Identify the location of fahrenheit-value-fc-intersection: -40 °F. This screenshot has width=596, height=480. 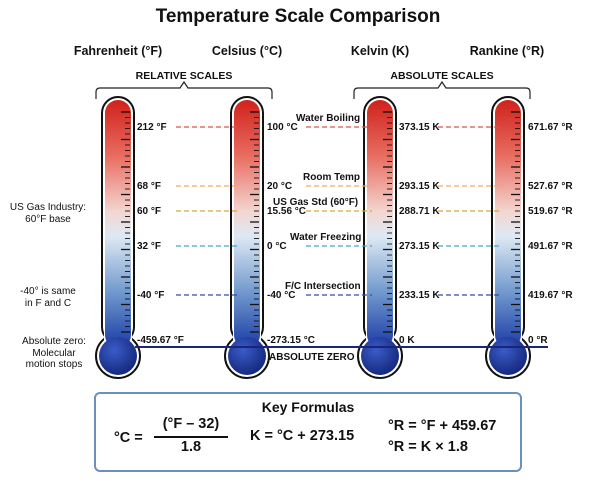
(151, 295).